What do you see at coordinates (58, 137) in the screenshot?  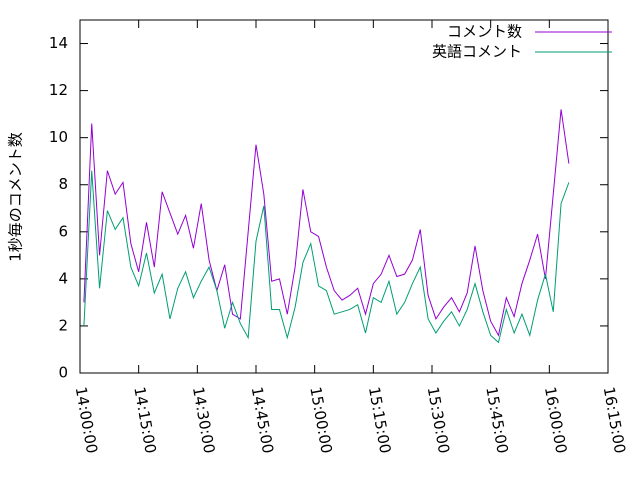 I see `y-tick-label: 10` at bounding box center [58, 137].